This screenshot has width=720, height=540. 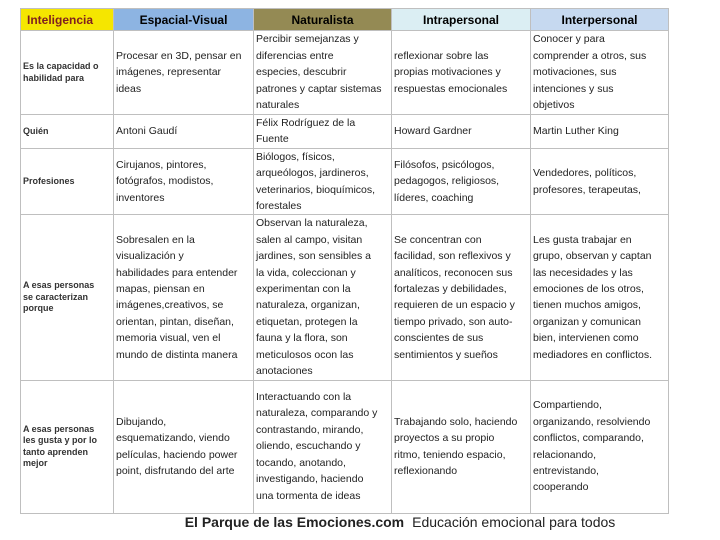 I want to click on cell-line: imágenes,creativos, se, so click(x=170, y=305).